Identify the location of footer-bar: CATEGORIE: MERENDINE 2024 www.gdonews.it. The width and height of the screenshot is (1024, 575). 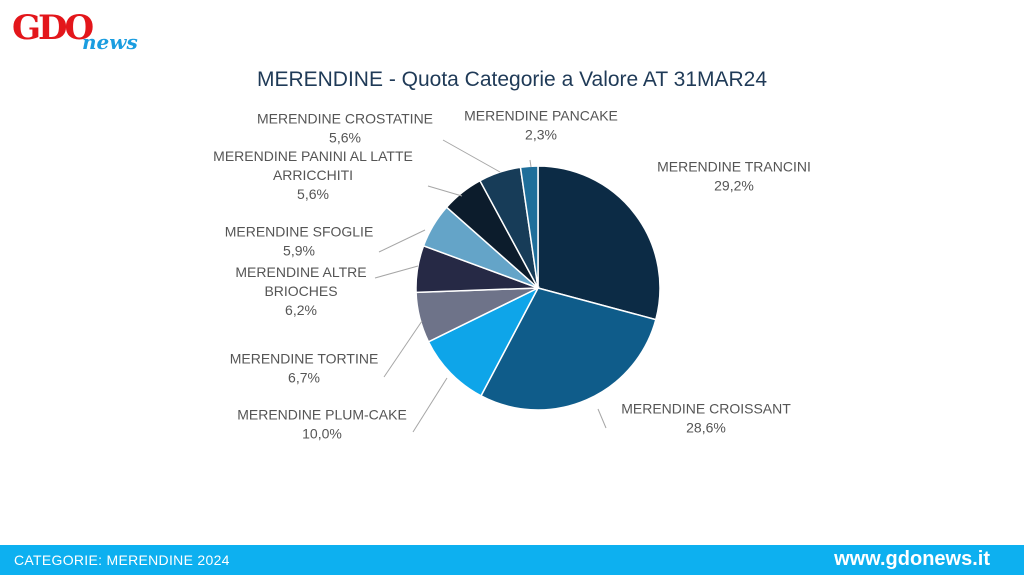
(512, 560).